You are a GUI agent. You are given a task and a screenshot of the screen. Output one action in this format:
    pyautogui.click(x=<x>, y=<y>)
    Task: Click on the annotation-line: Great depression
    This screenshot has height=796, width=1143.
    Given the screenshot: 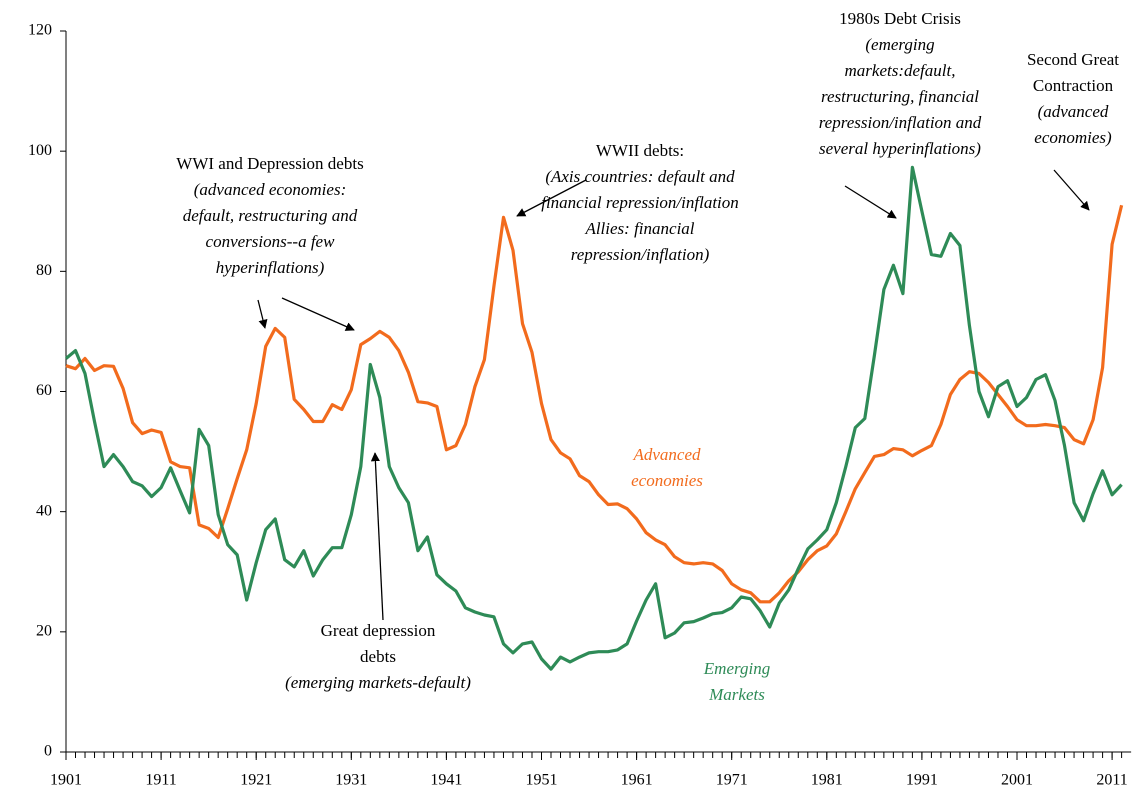 What is the action you would take?
    pyautogui.click(x=378, y=630)
    